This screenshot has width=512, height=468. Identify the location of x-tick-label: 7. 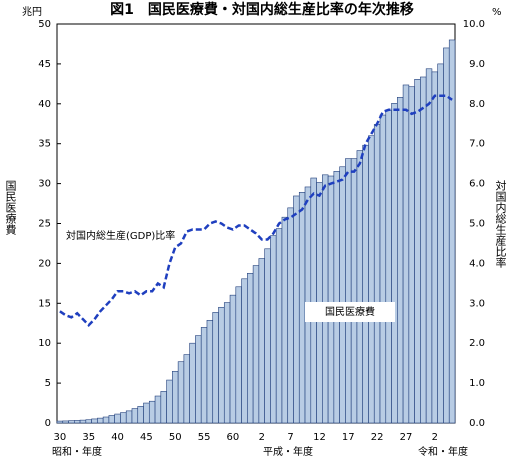
(290, 437).